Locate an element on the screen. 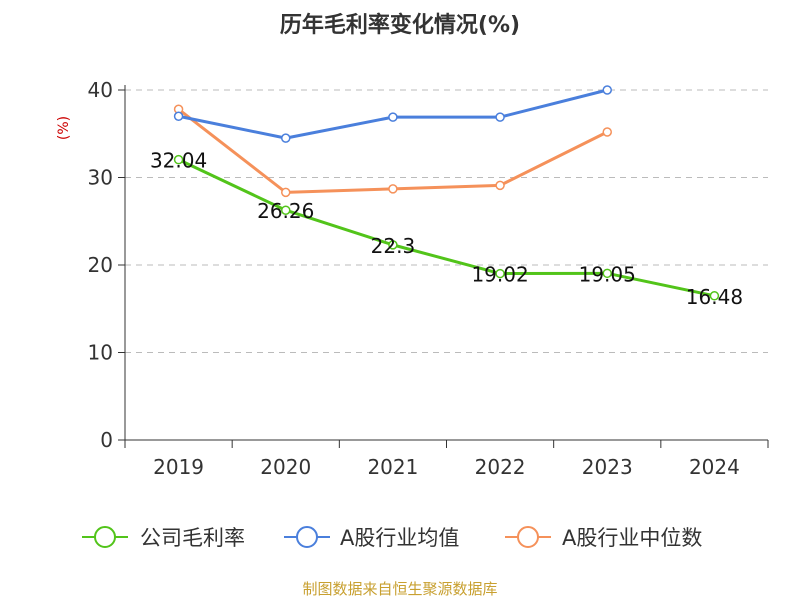 This screenshot has width=800, height=600. data-label: 22.3 is located at coordinates (393, 246).